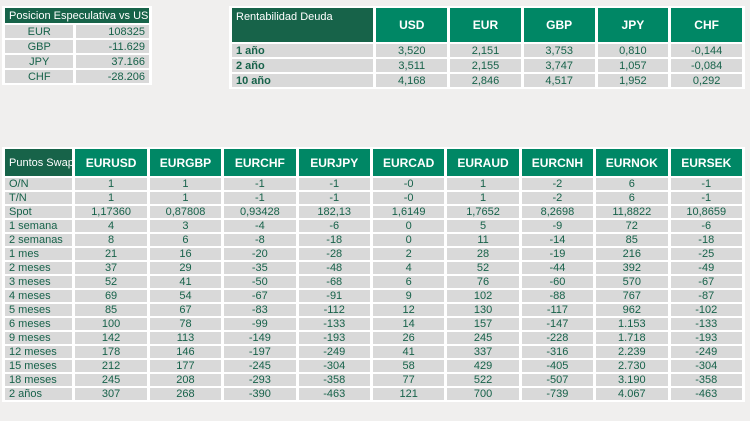 This screenshot has width=750, height=421. Describe the element at coordinates (408, 212) in the screenshot. I see `value-cell: 1,6149` at that location.